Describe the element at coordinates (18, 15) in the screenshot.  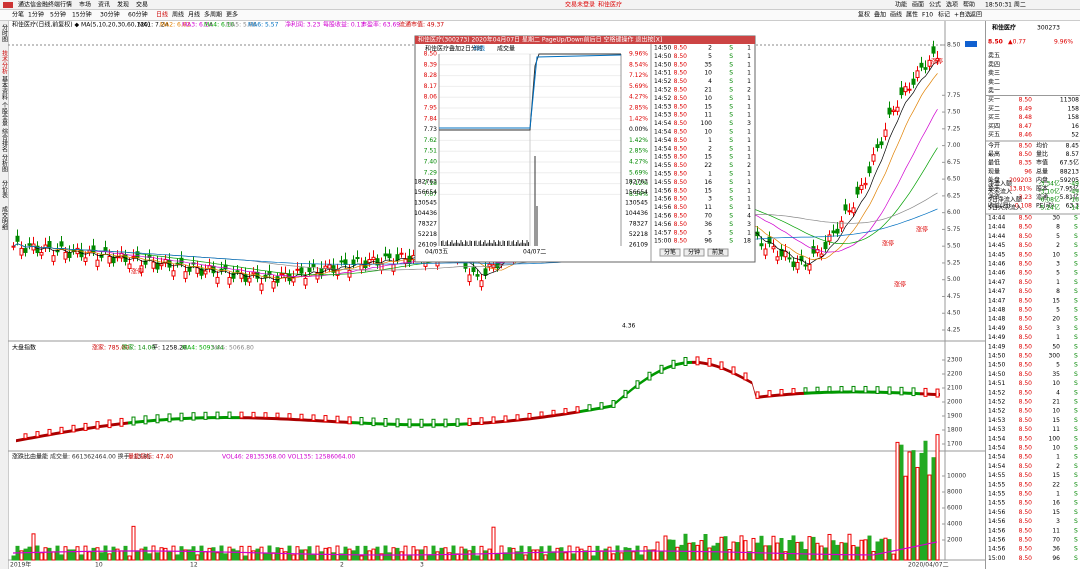
I see `period-tab: 分笔` at that location.